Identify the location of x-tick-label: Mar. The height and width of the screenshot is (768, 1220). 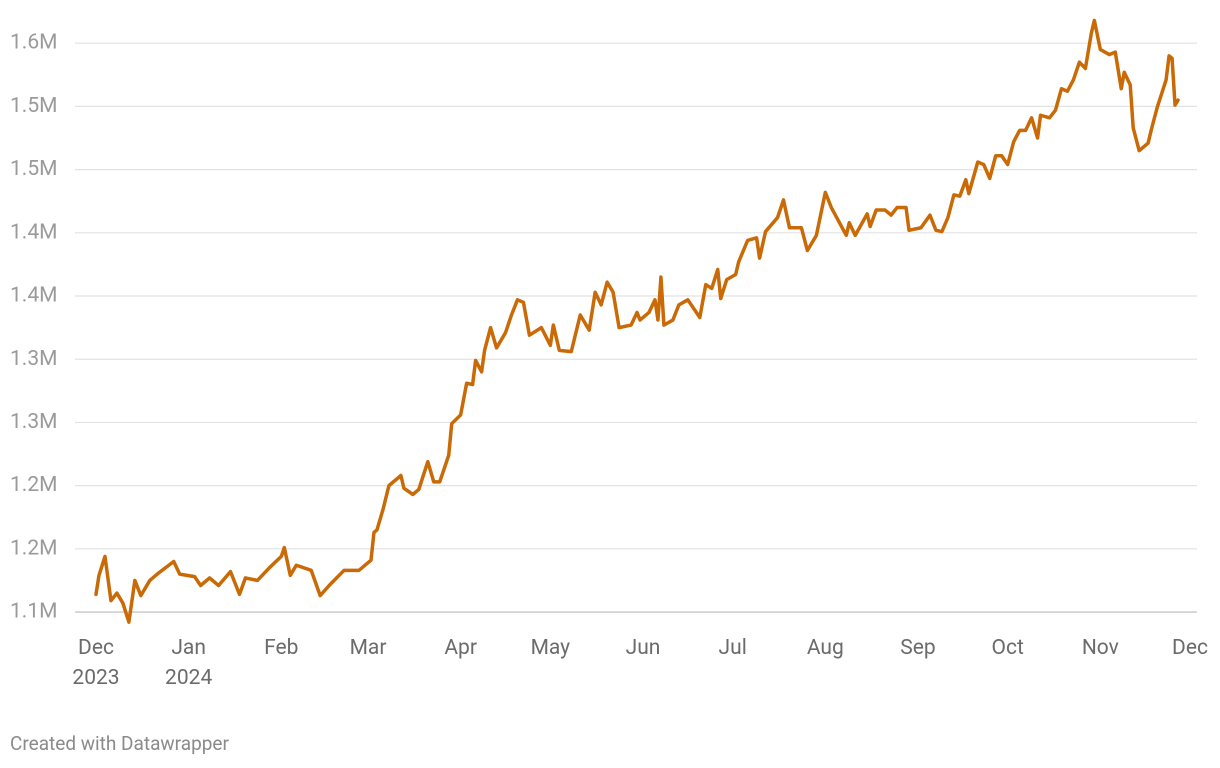
(368, 648).